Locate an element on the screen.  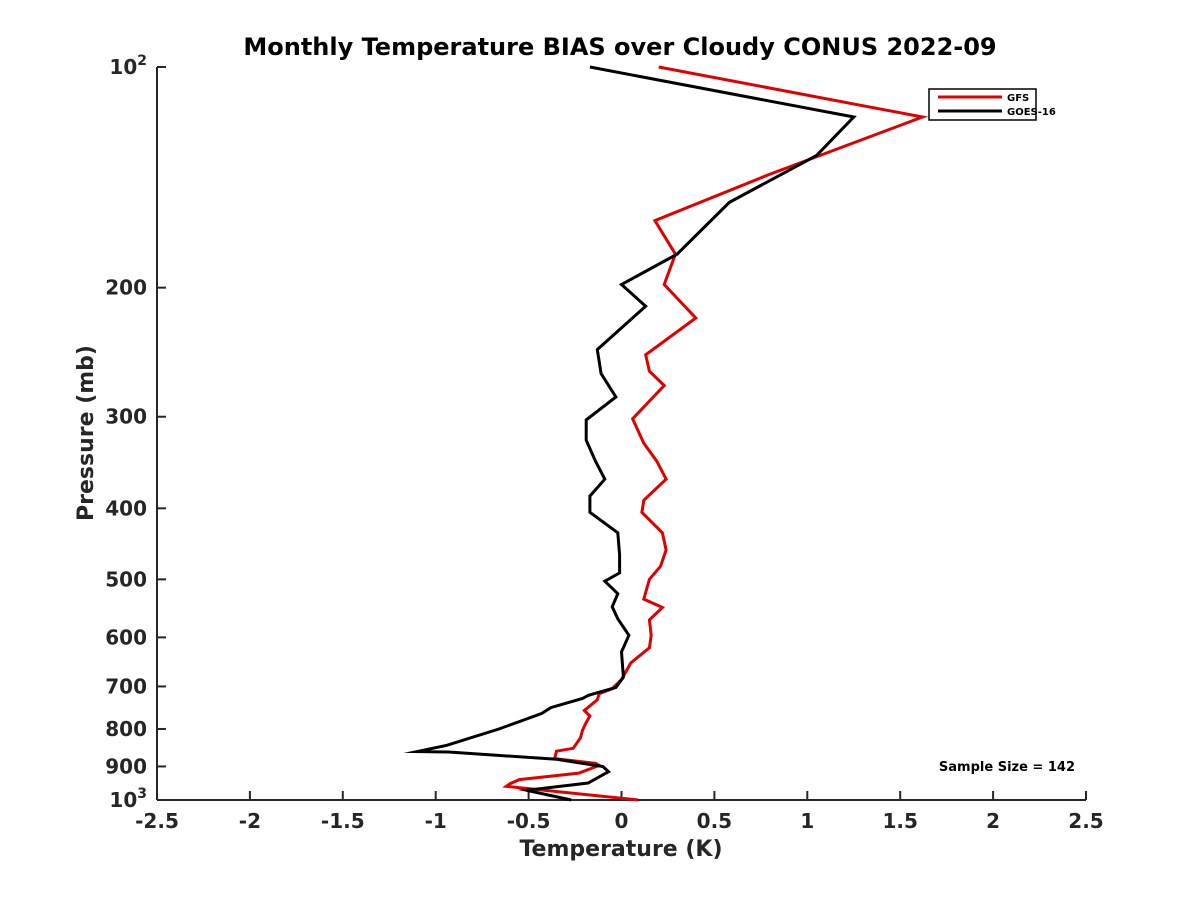
y-ticks: 10² 200 300 400 500 600 700 800 900 10³ is located at coordinates (135, 432).